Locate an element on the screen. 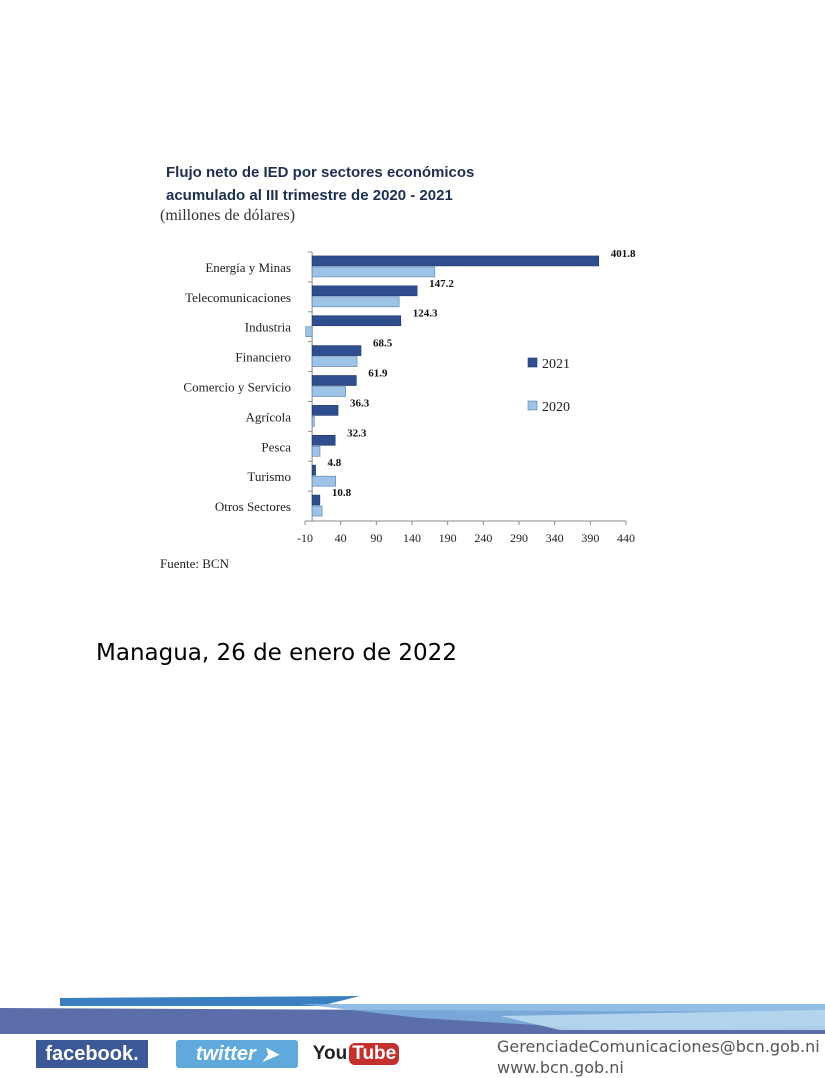 Image resolution: width=825 pixels, height=1078 pixels. data-label: 36.3 is located at coordinates (360, 403).